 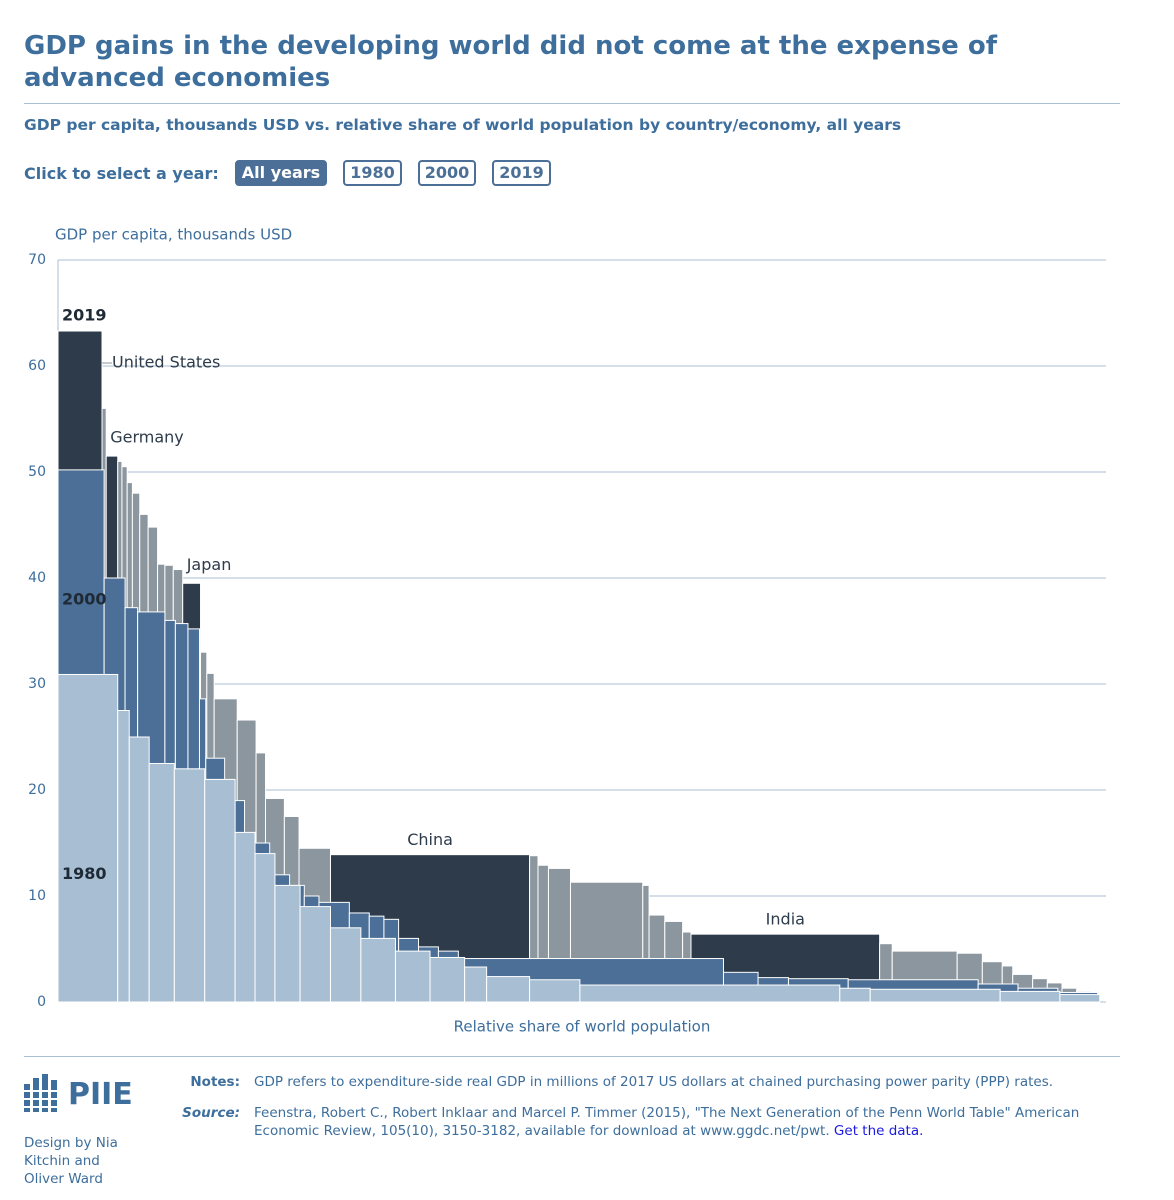 I want to click on y-tick-label: 10, so click(x=37, y=896).